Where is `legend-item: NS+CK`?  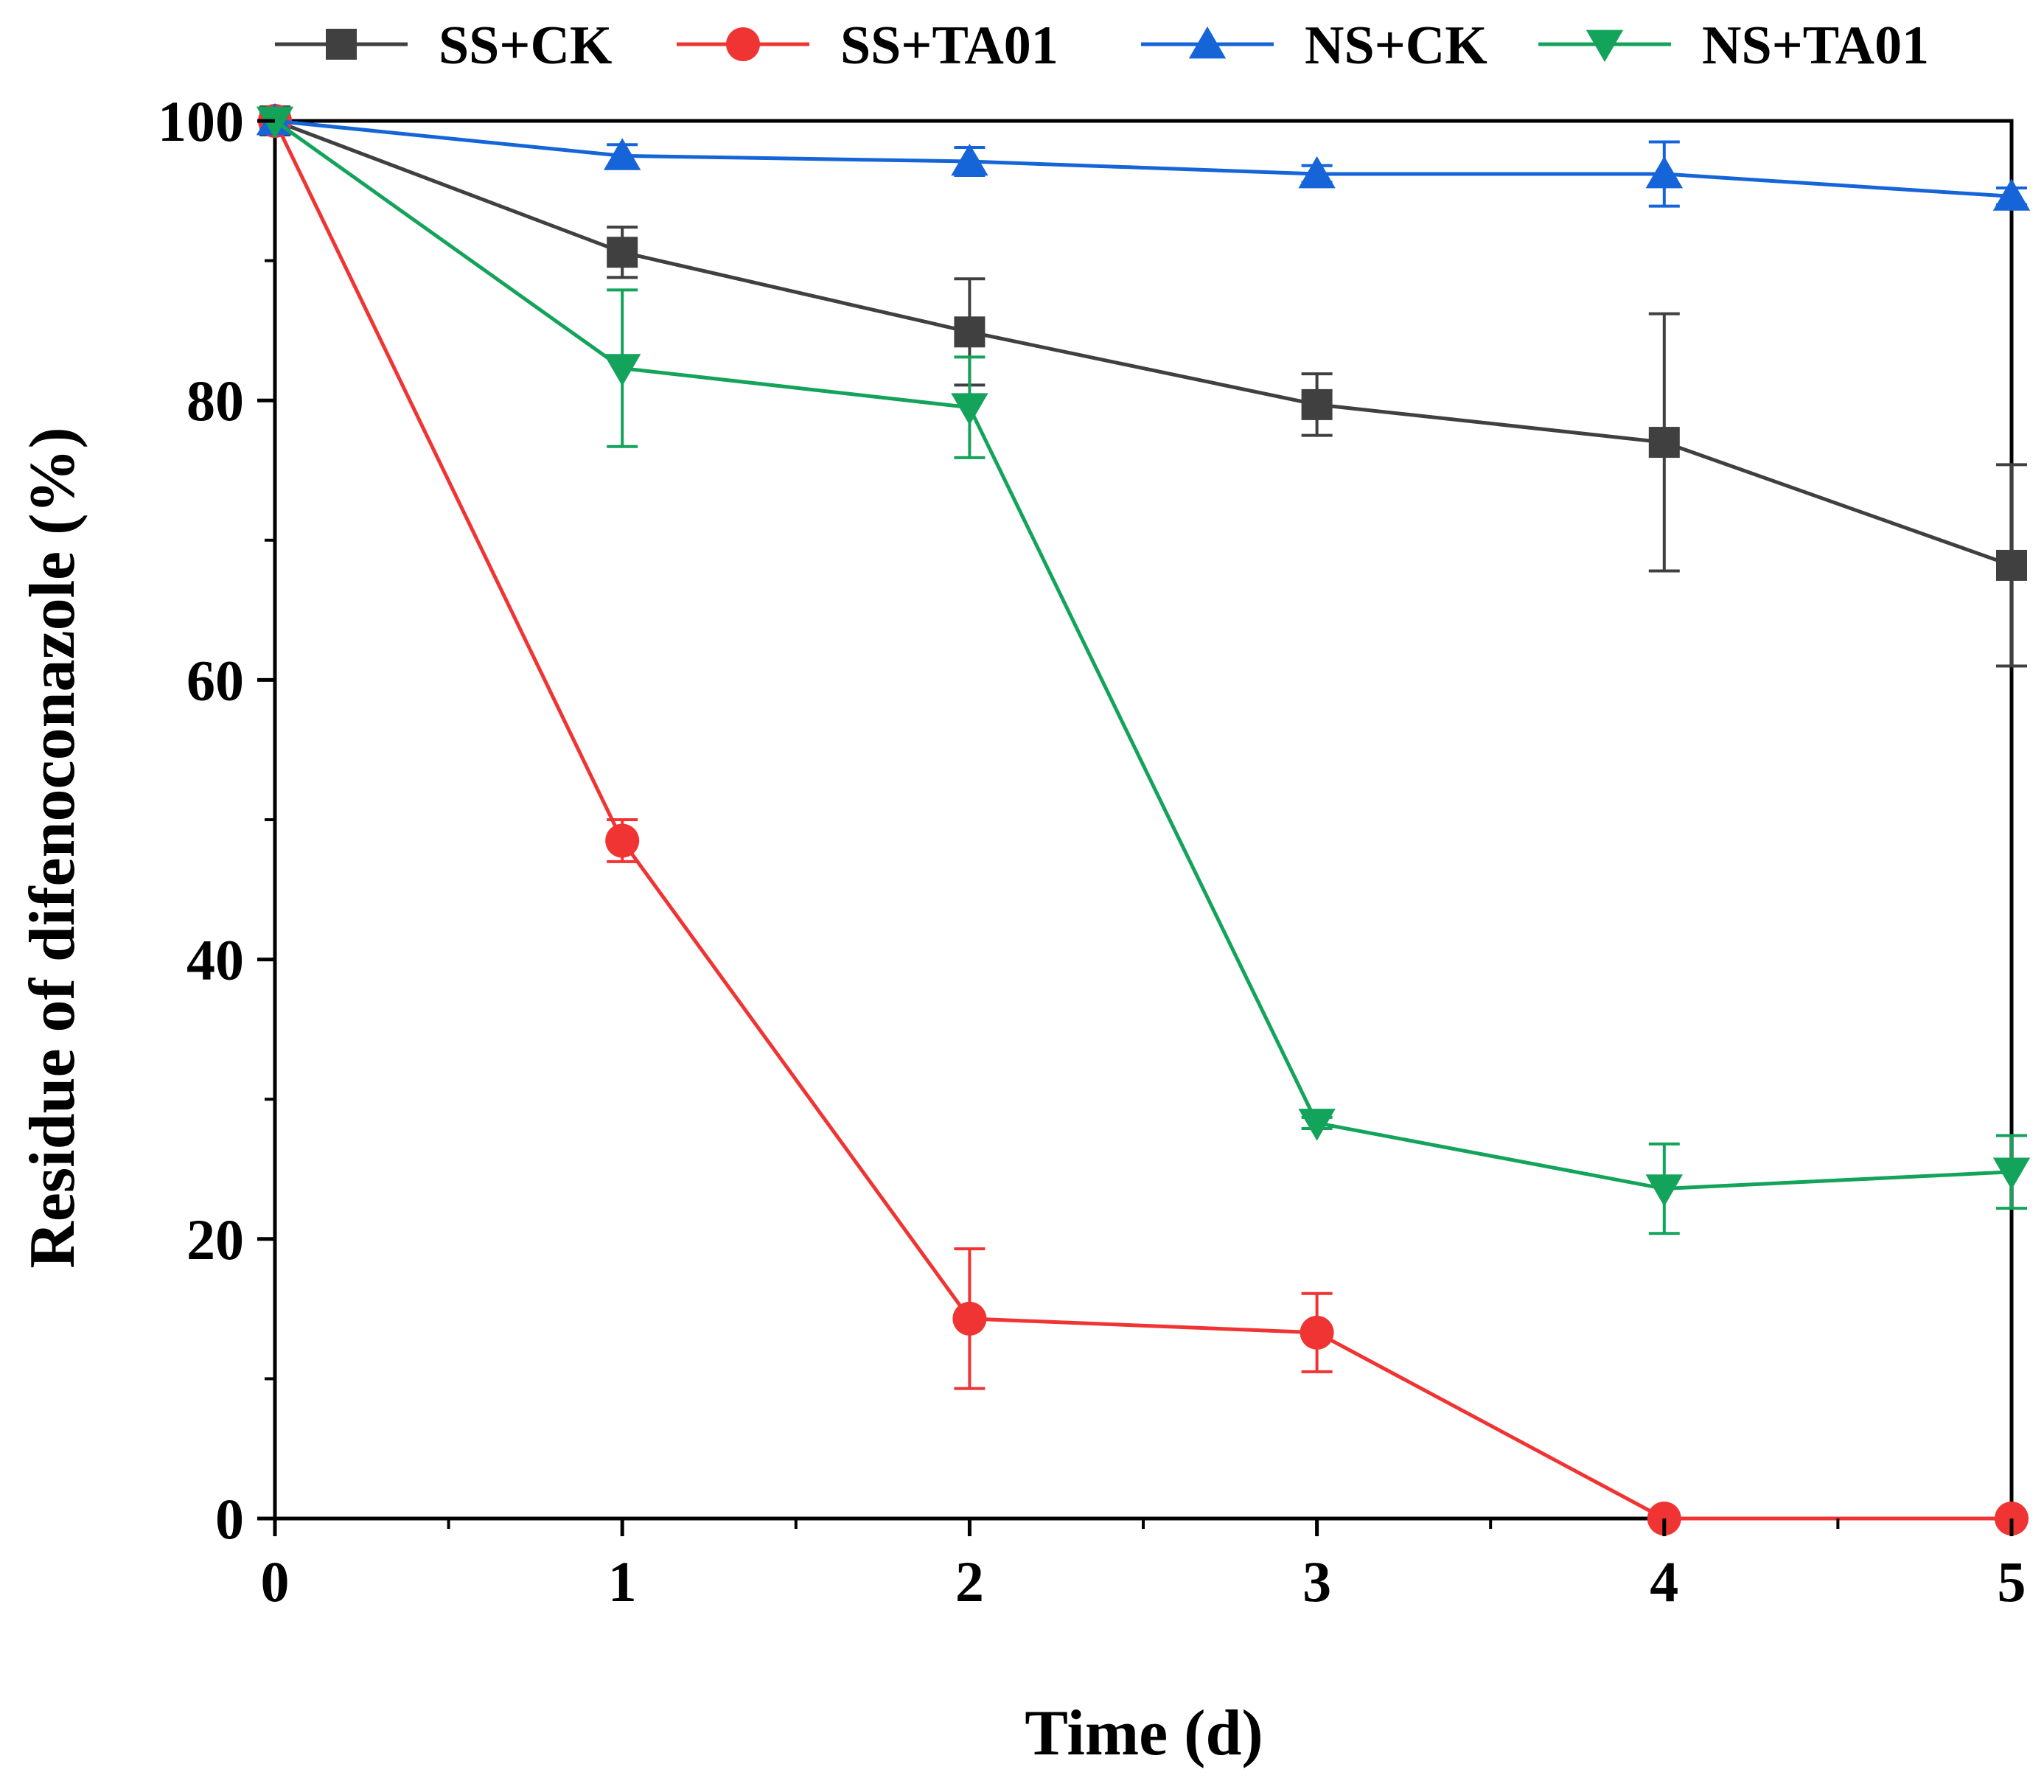
legend-item: NS+CK is located at coordinates (1314, 45).